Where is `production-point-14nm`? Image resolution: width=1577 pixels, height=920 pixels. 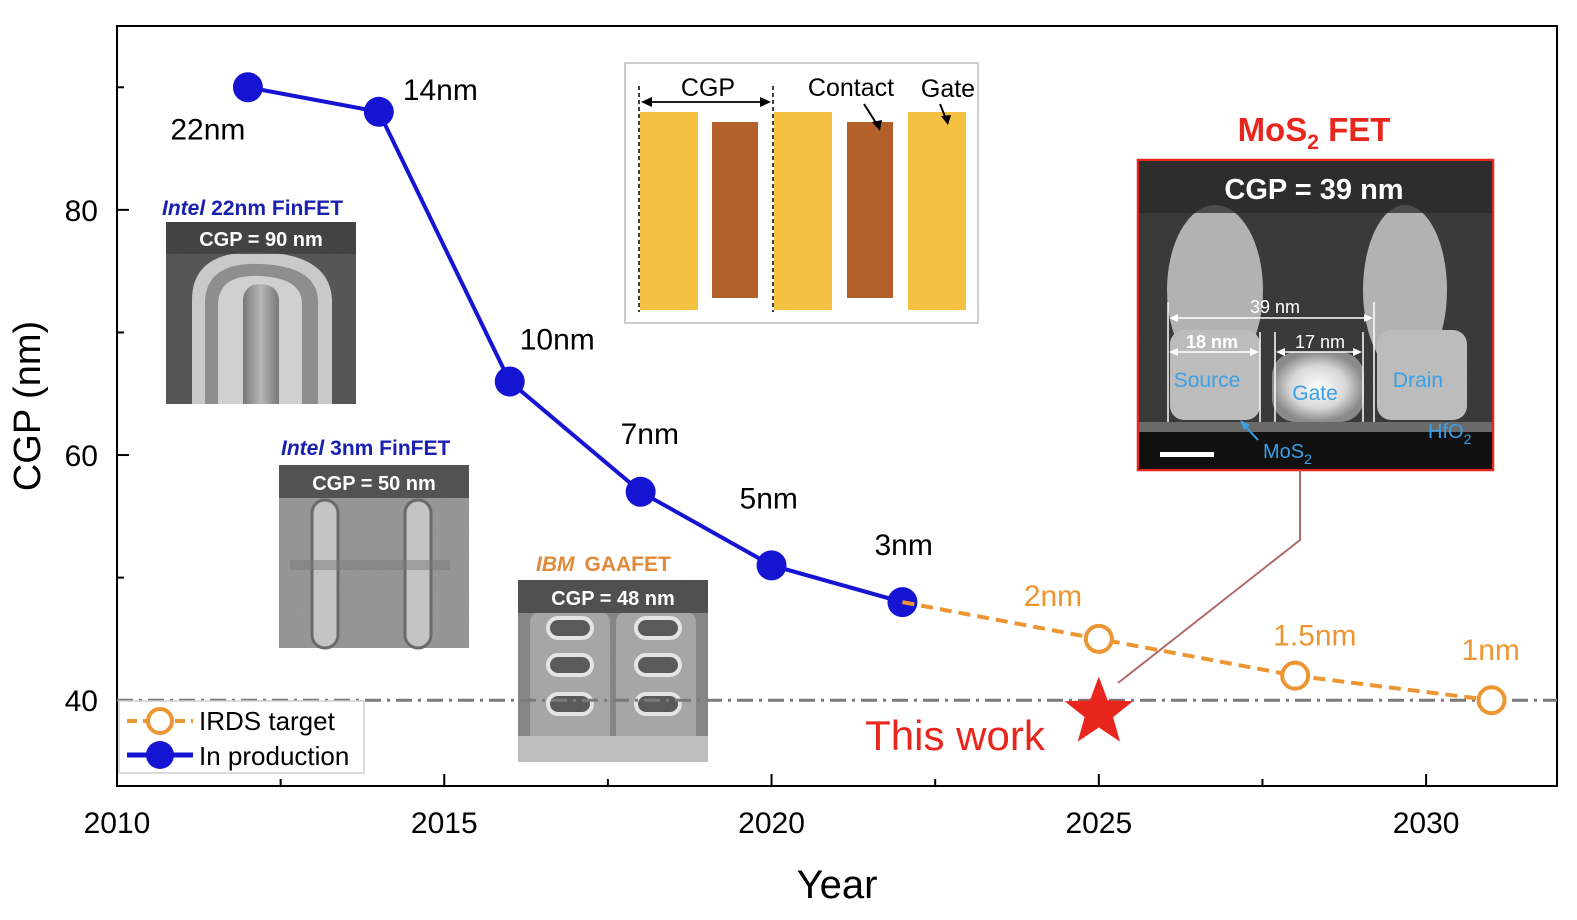 production-point-14nm is located at coordinates (378, 111).